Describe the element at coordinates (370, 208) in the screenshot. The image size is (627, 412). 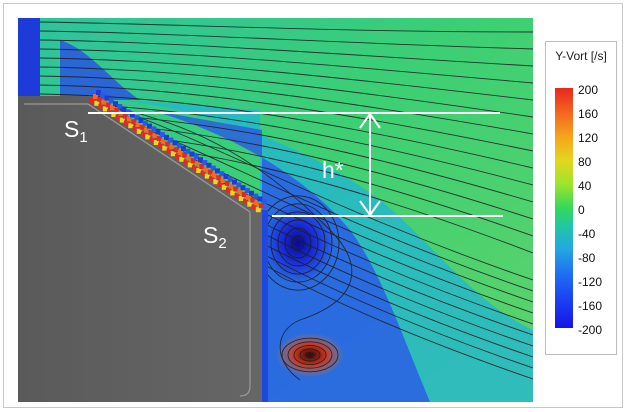
I see `arrowhead-bottom` at that location.